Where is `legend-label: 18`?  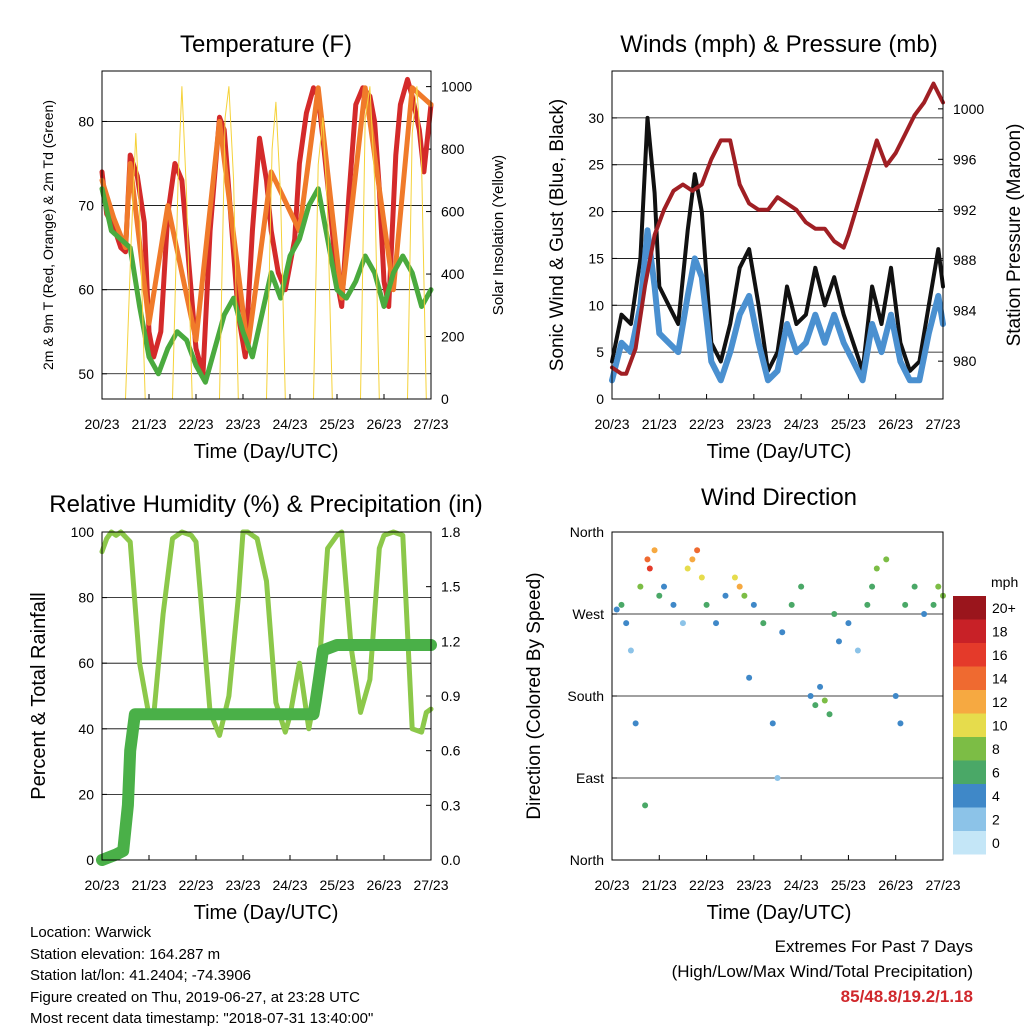 legend-label: 18 is located at coordinates (1000, 632).